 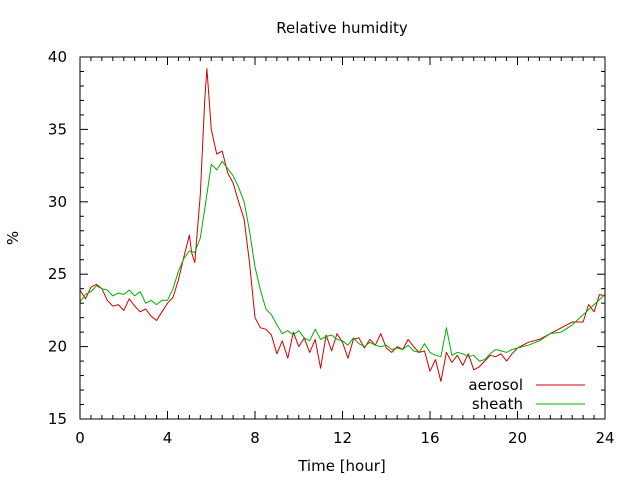 What do you see at coordinates (429, 438) in the screenshot?
I see `x-tick-label: 16` at bounding box center [429, 438].